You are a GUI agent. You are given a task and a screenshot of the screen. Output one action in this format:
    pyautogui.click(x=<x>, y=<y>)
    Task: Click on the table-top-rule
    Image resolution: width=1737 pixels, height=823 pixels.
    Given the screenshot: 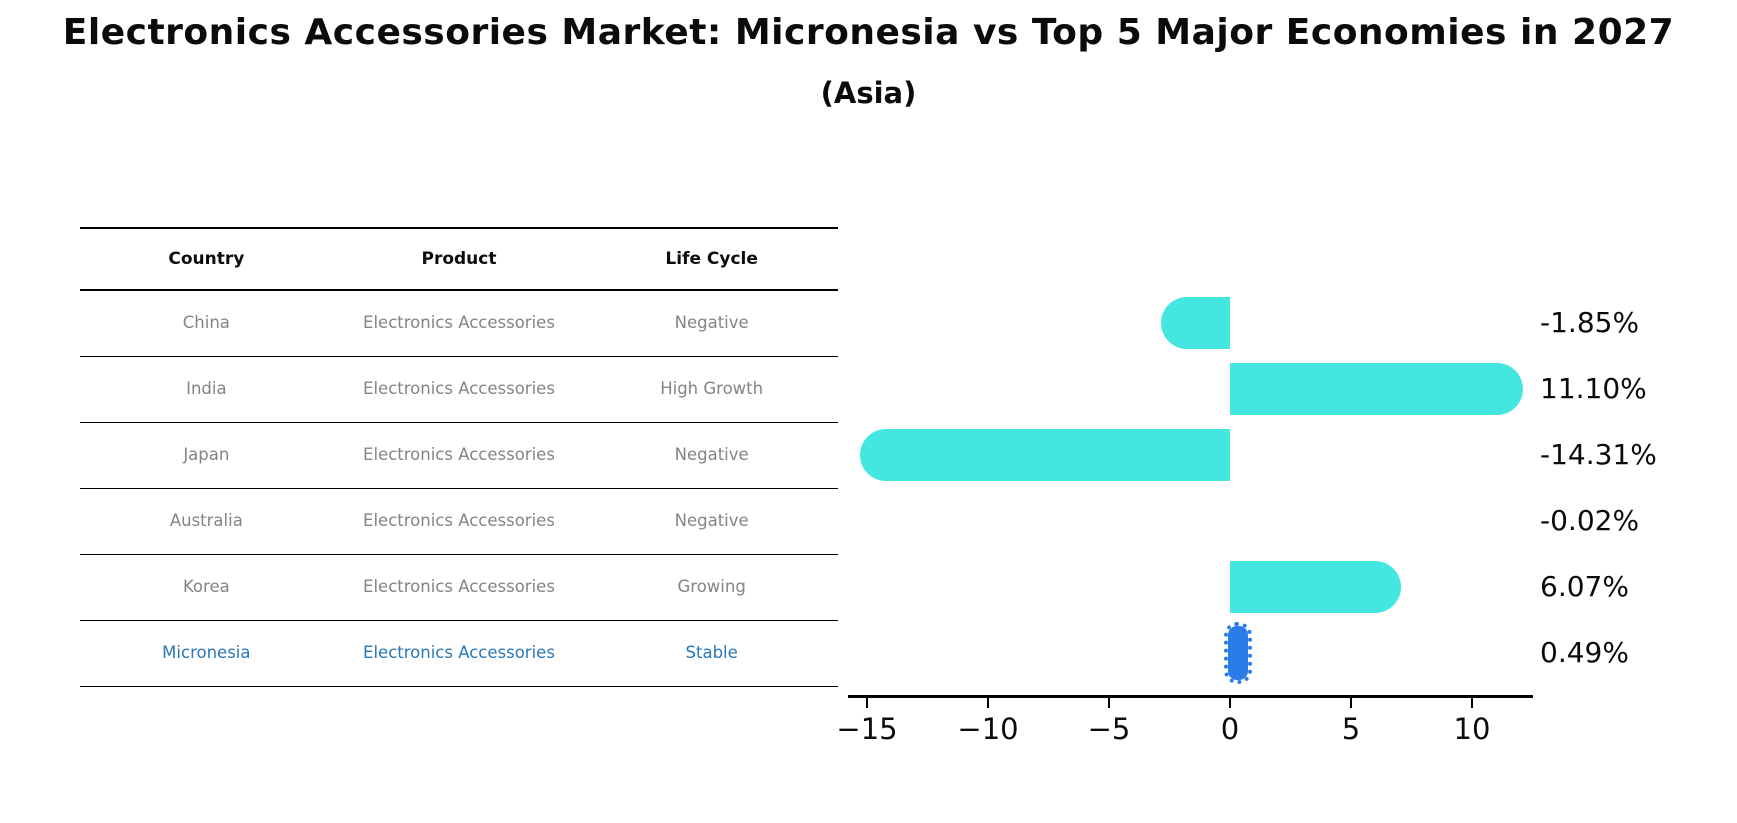 What is the action you would take?
    pyautogui.click(x=459, y=228)
    